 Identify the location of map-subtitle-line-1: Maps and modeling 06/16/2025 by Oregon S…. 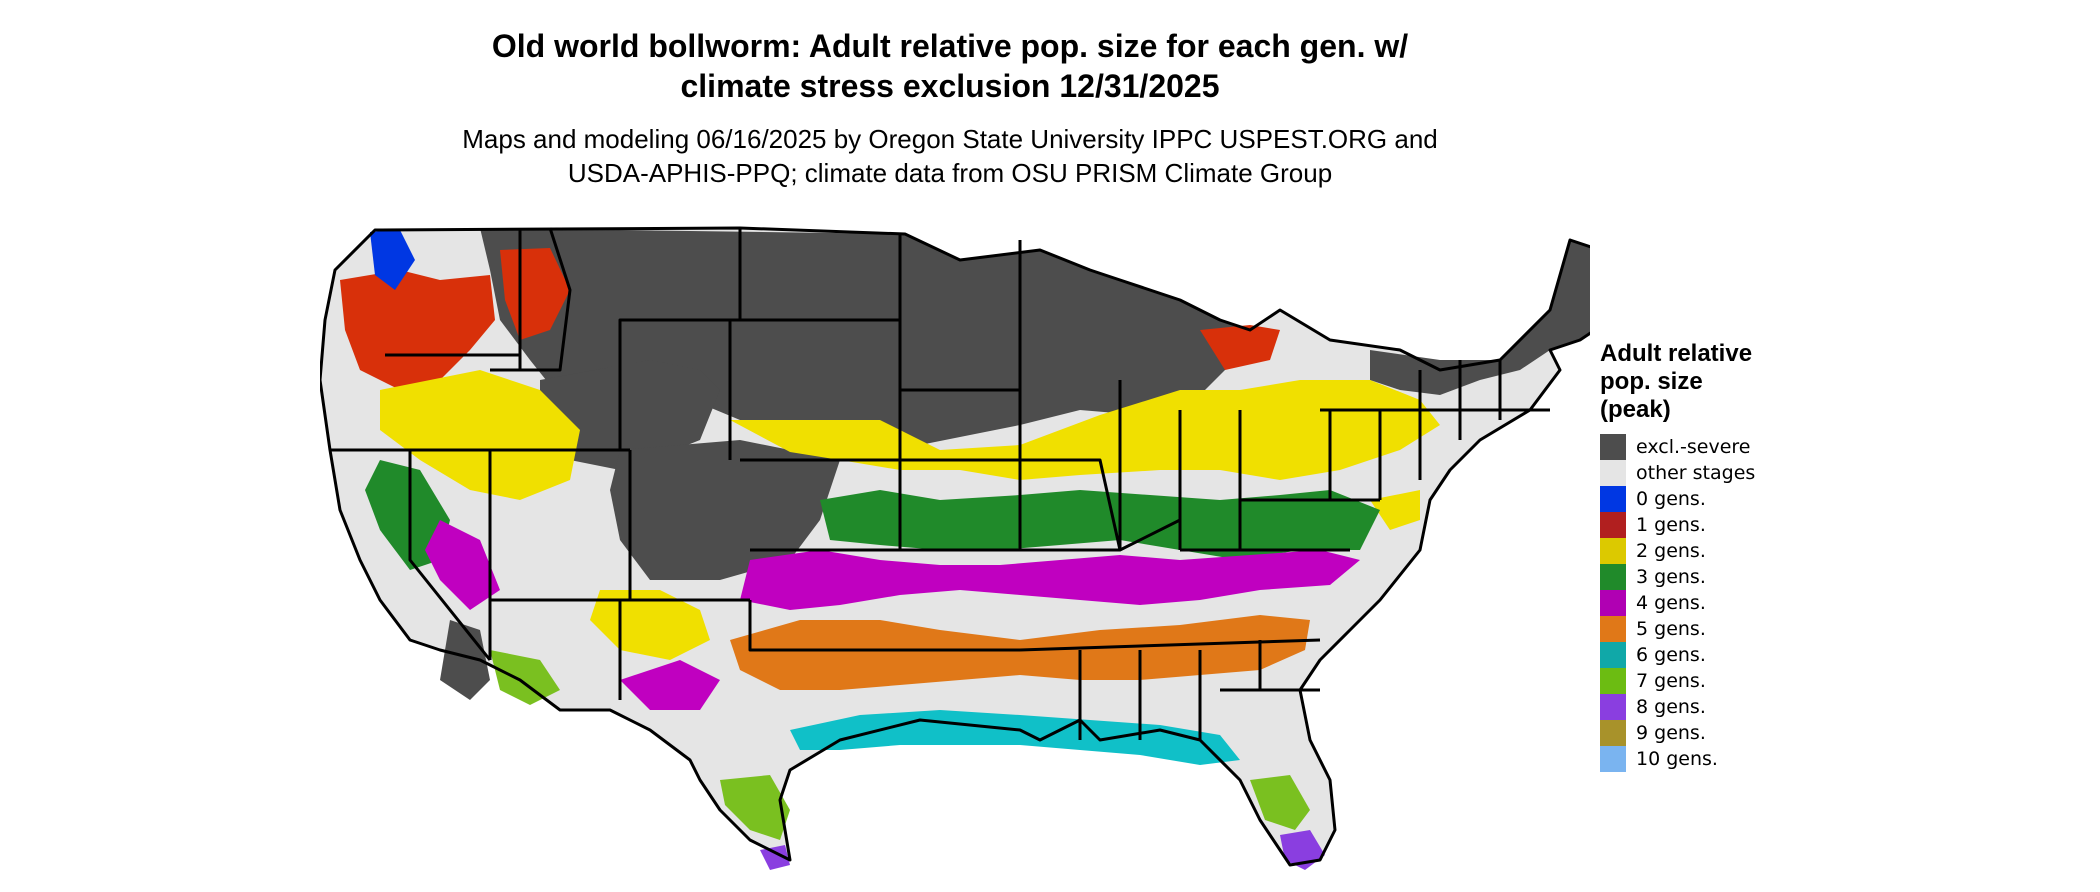
(950, 139).